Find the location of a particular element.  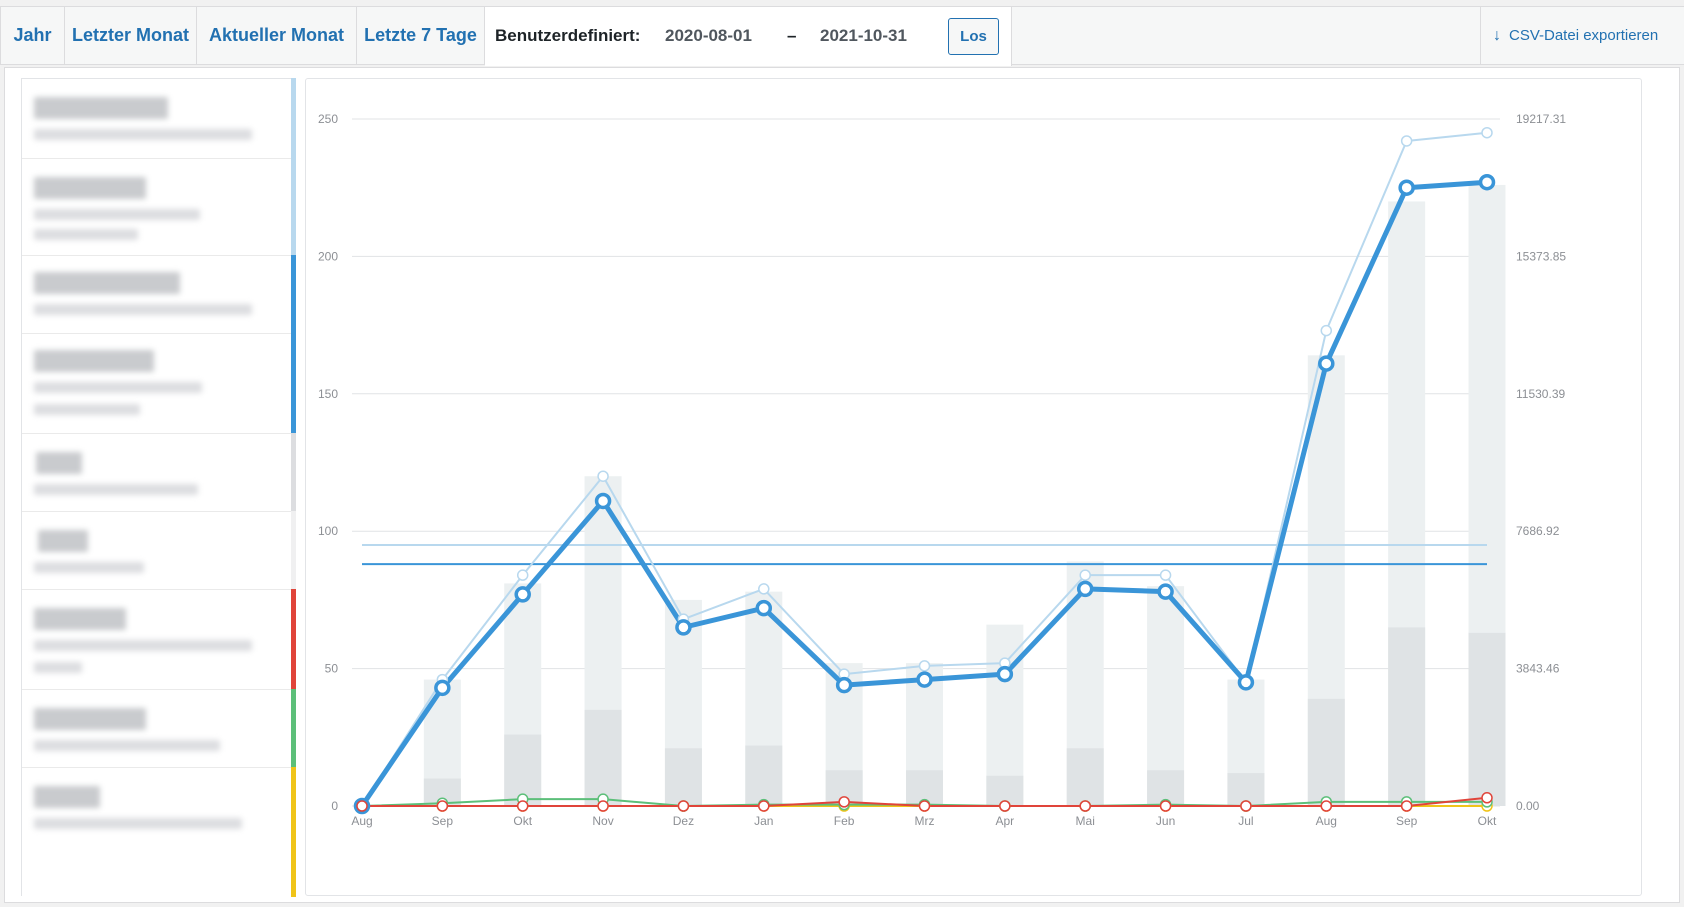

x-tick-label: Jun is located at coordinates (1165, 821).